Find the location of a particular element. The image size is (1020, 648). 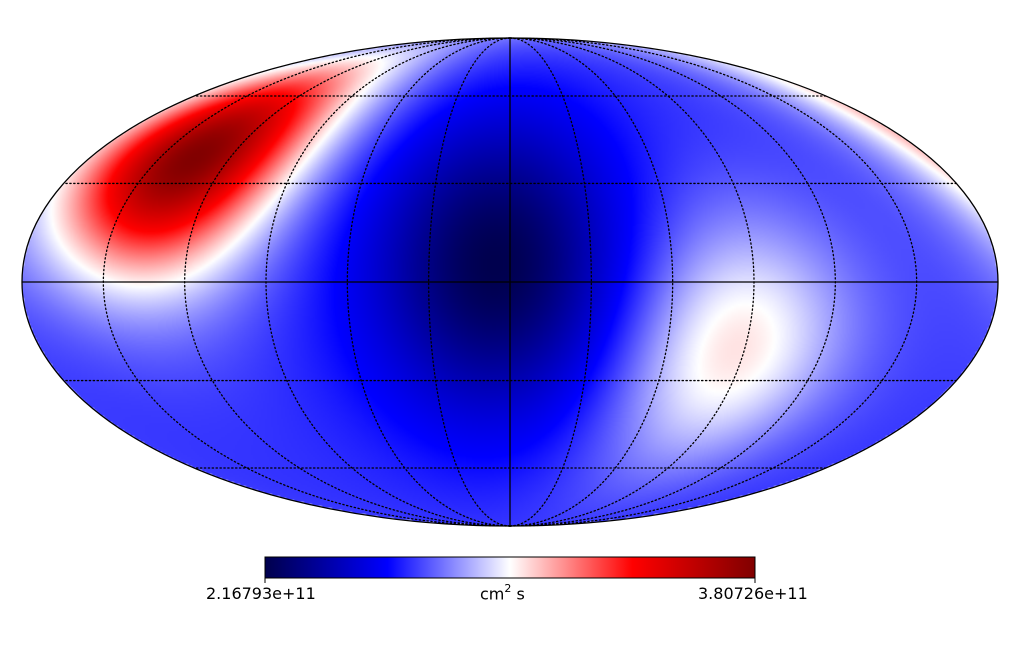

colorbar-gradient is located at coordinates (510, 567).